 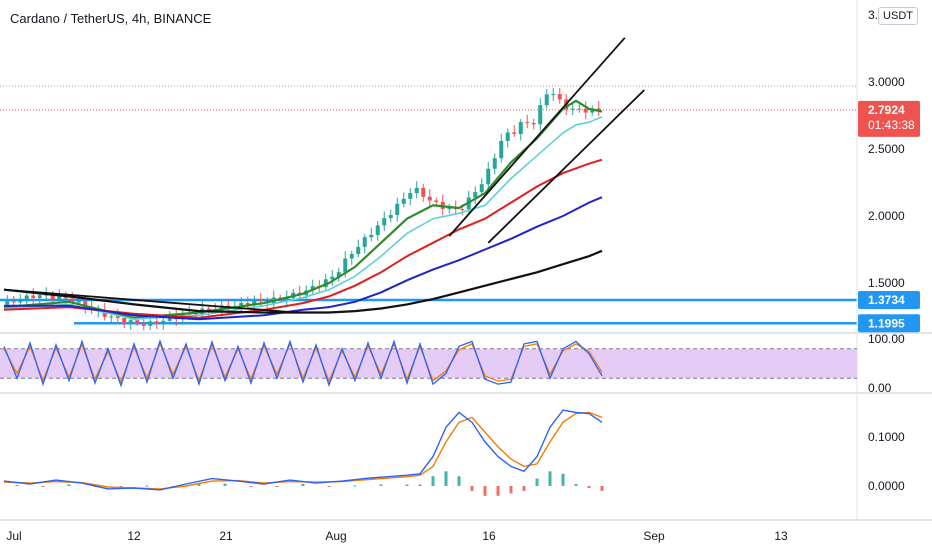 What do you see at coordinates (781, 536) in the screenshot?
I see `time-axis-tick: 13` at bounding box center [781, 536].